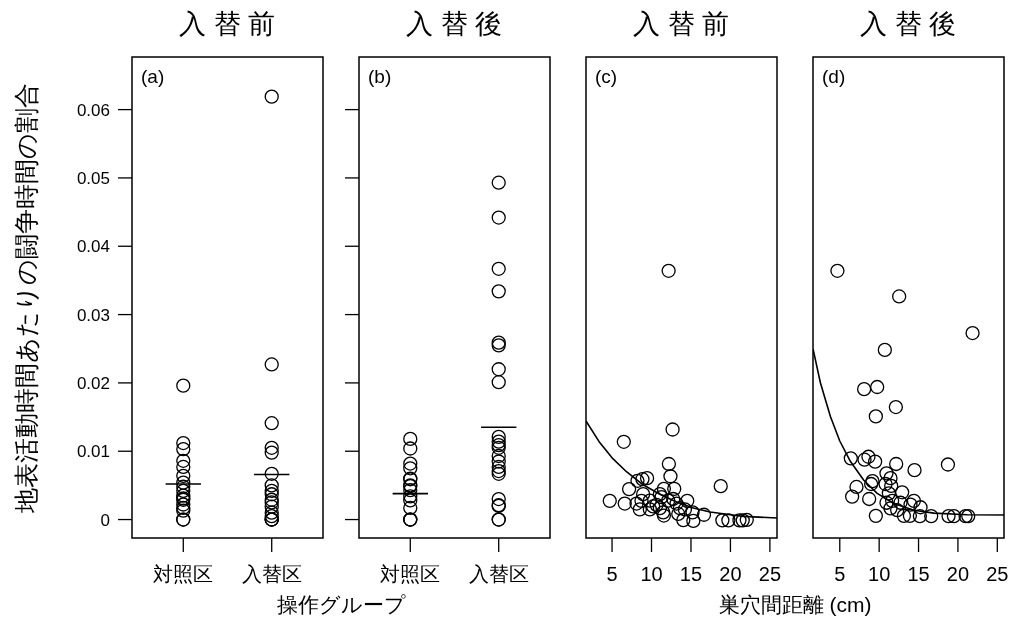 This screenshot has height=622, width=1011. Describe the element at coordinates (93, 315) in the screenshot. I see `y-tick-label: 0.03` at that location.